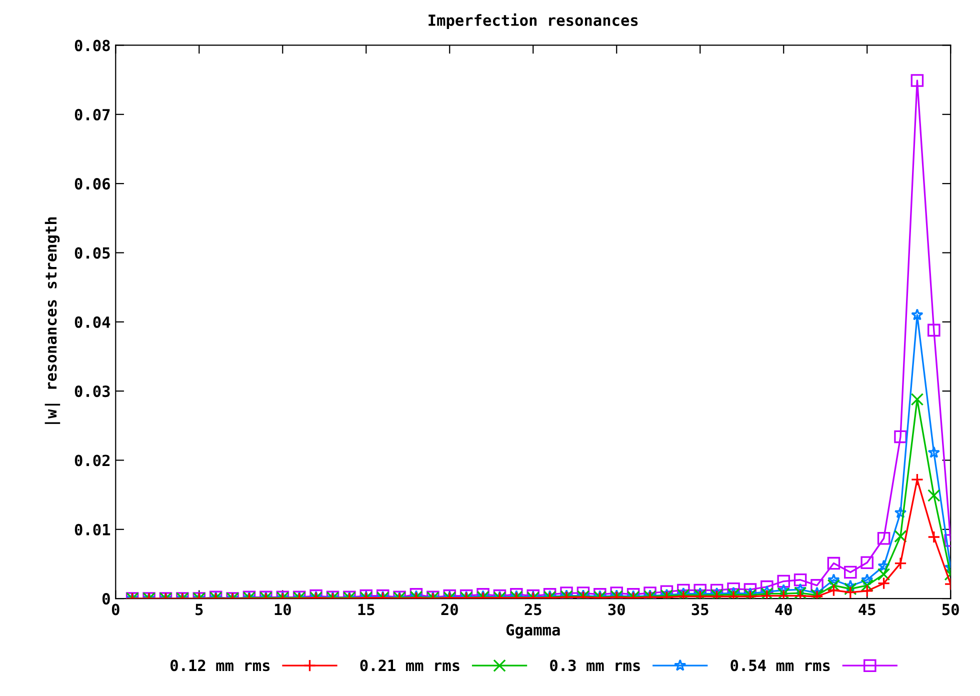 Image resolution: width=980 pixels, height=696 pixels. What do you see at coordinates (867, 610) in the screenshot?
I see `x-tick-label: 45` at bounding box center [867, 610].